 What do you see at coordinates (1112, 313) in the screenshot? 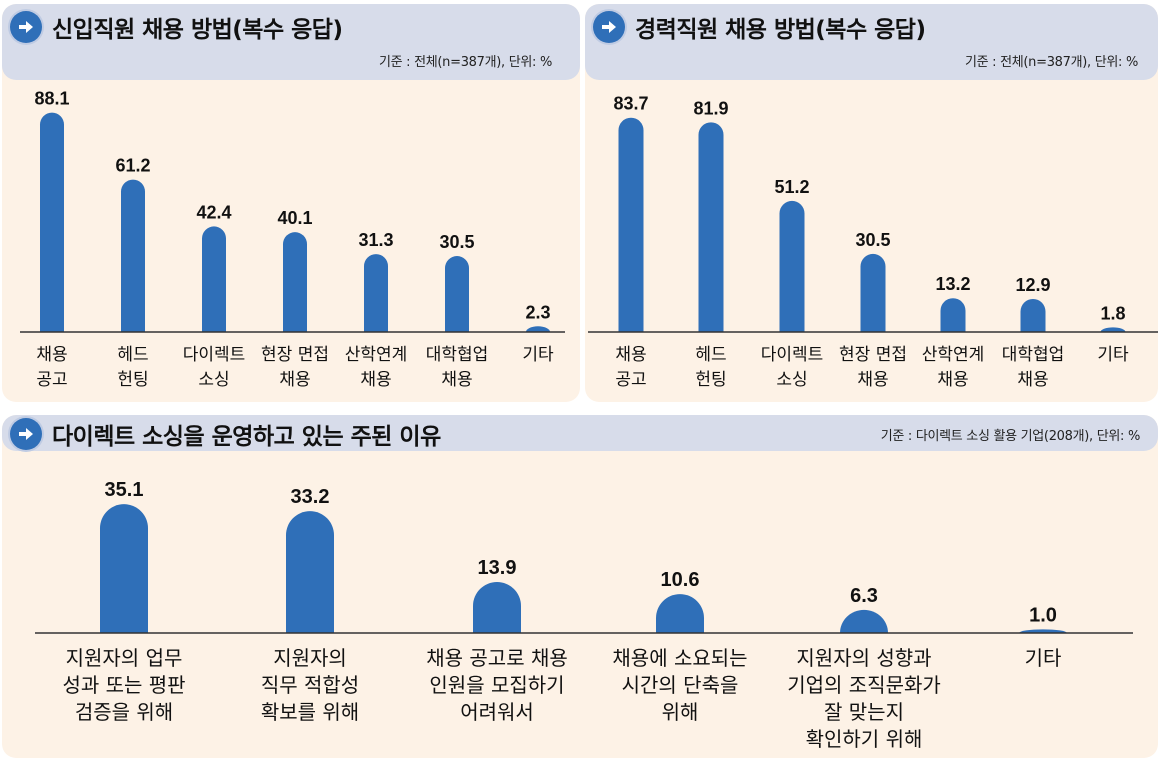
I see `value-label: 1.8` at bounding box center [1112, 313].